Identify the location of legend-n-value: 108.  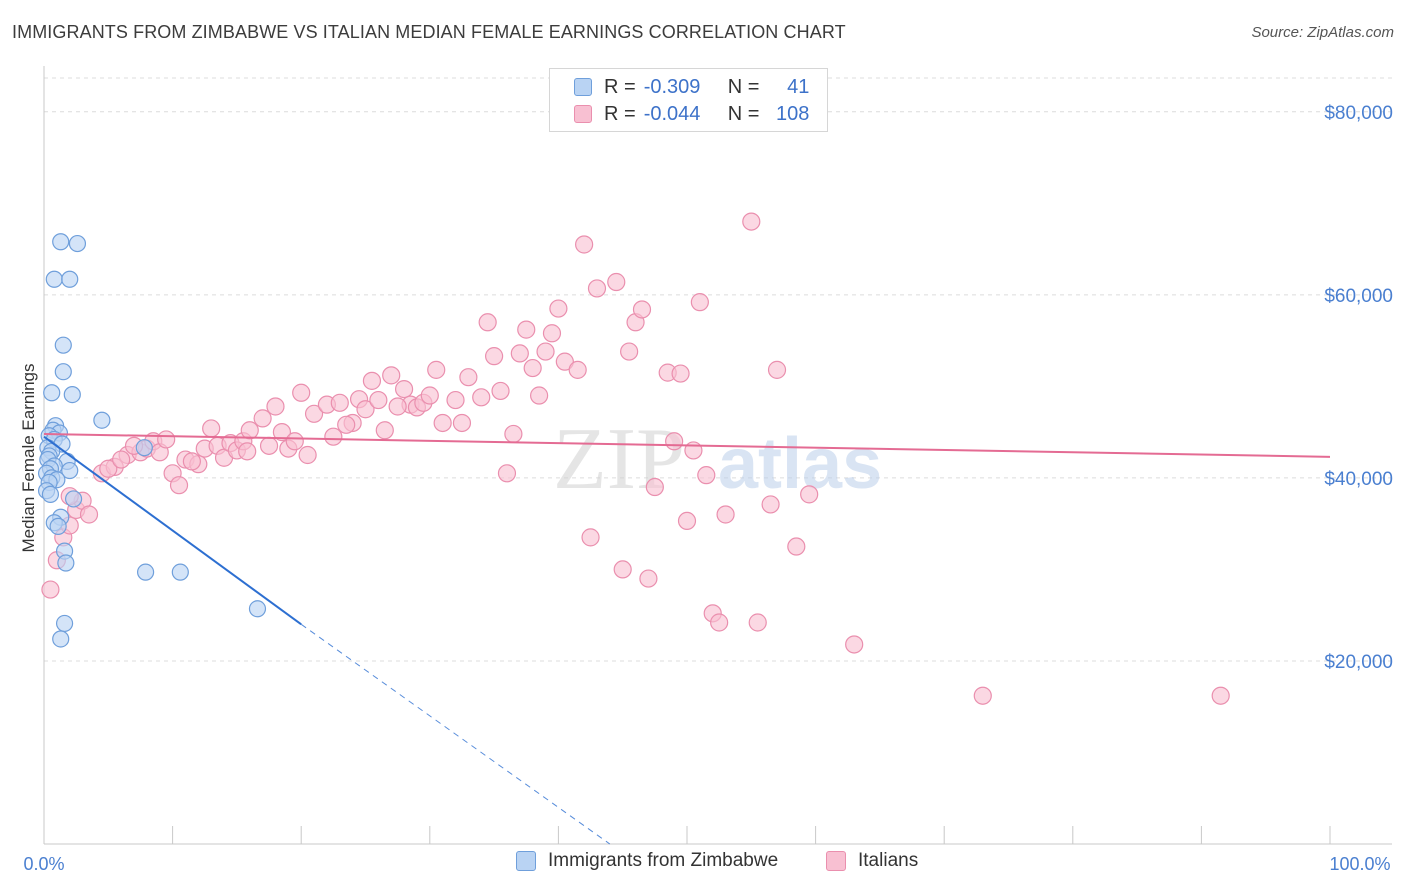
(793, 113).